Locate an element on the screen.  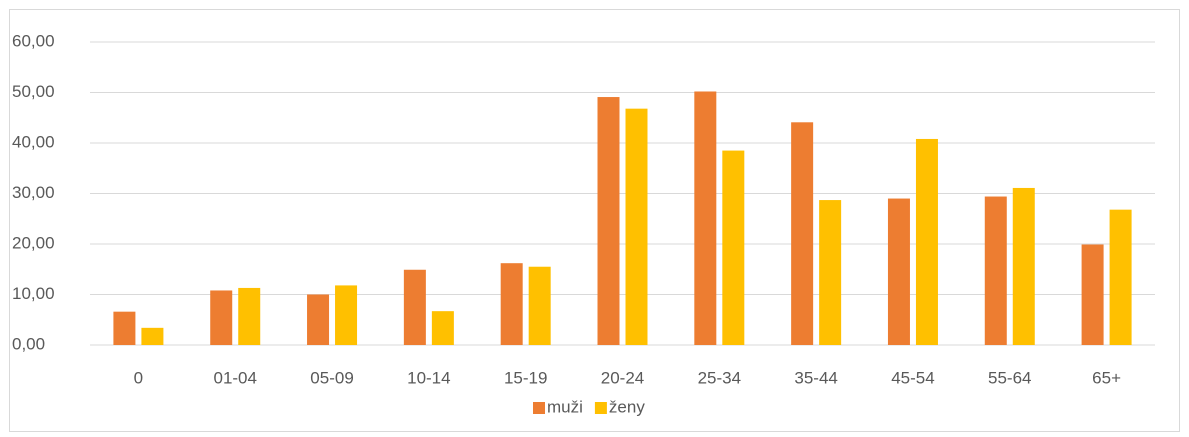
y-tick-label: 40,00 is located at coordinates (33, 141).